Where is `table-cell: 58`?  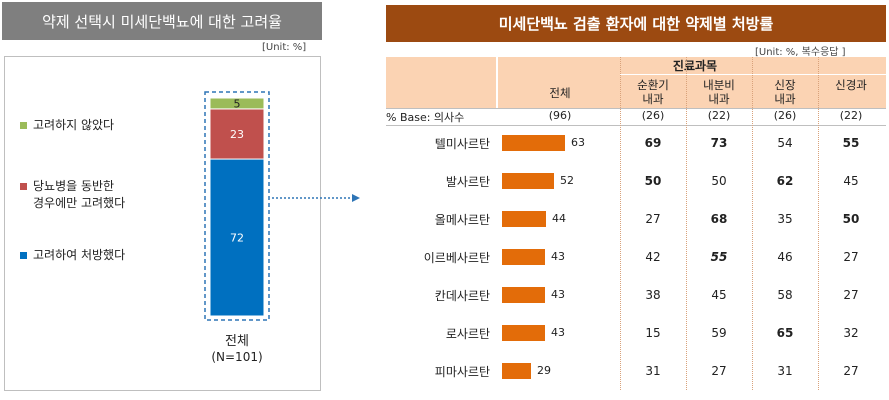 table-cell: 58 is located at coordinates (785, 295).